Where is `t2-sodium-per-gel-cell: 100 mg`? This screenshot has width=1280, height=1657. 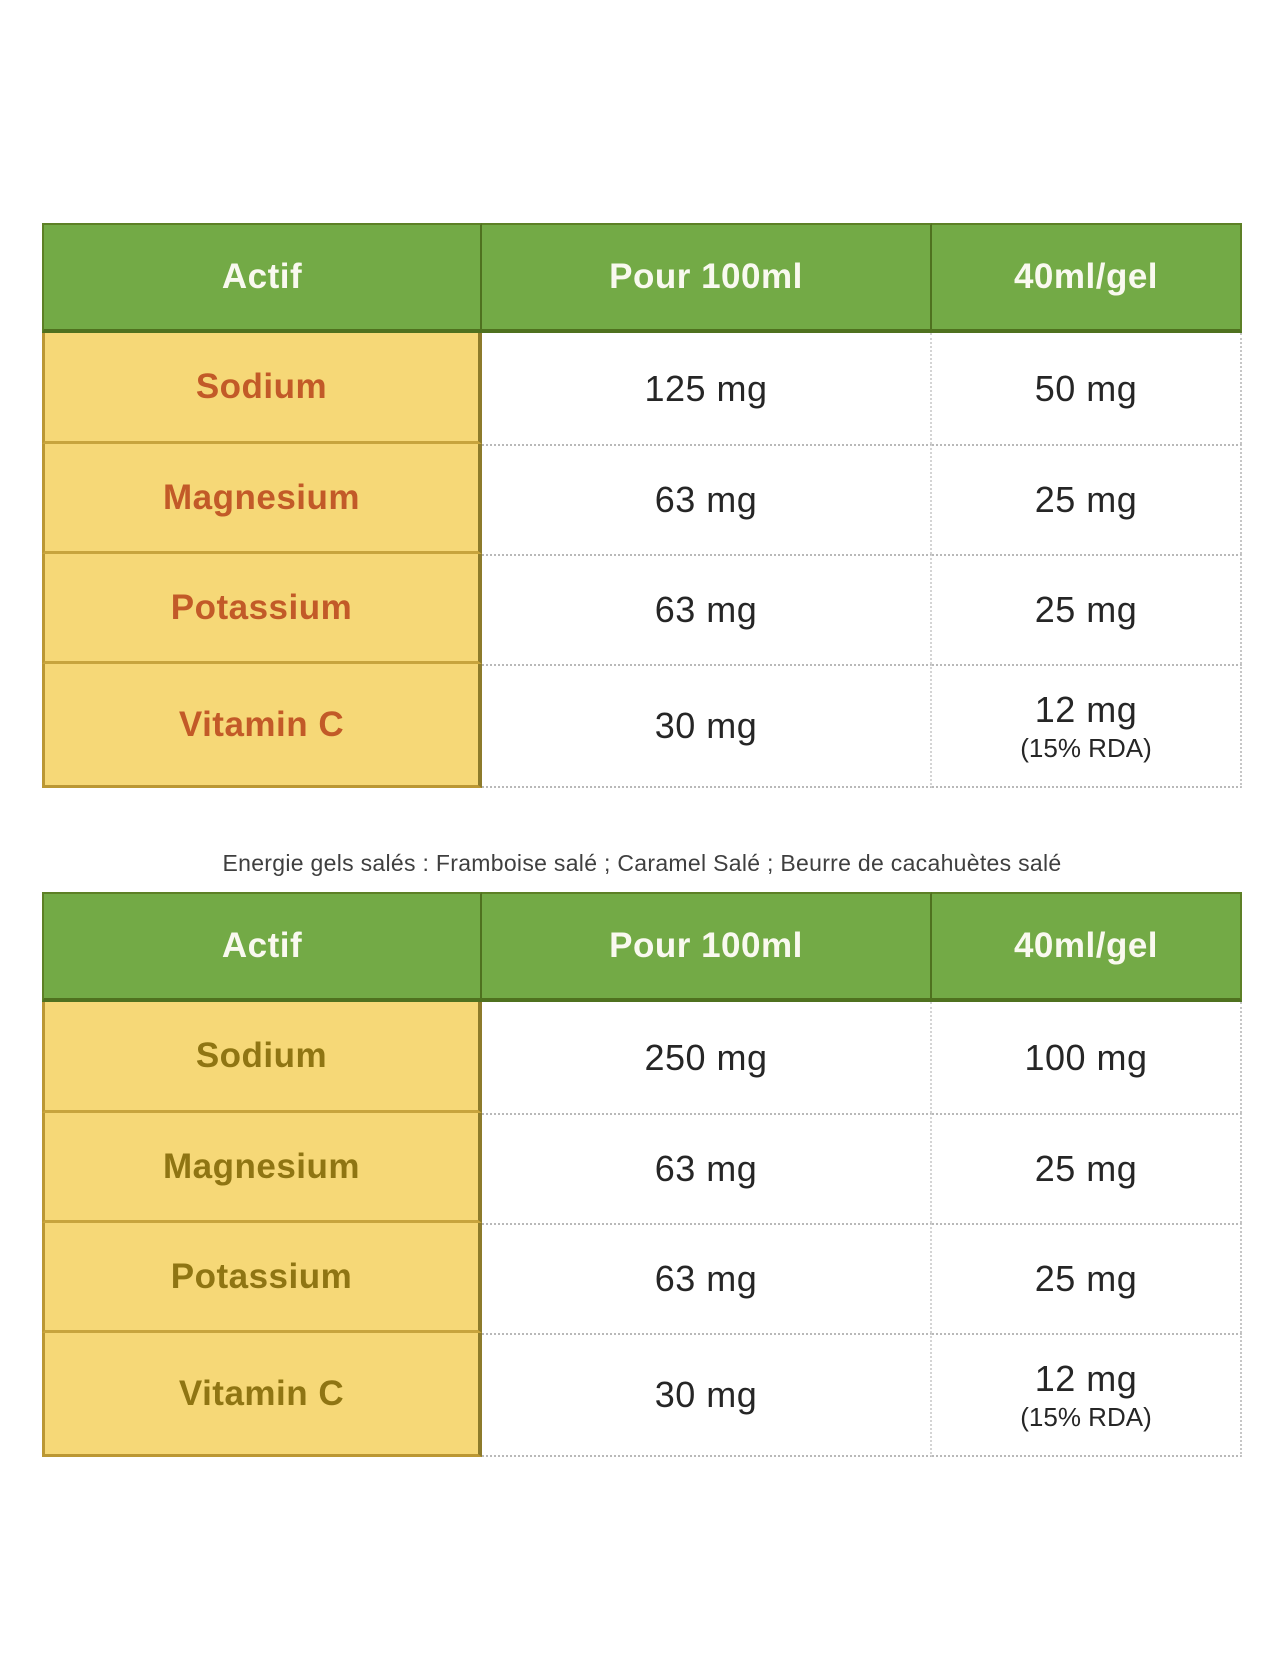
t2-sodium-per-gel-cell: 100 mg is located at coordinates (1087, 1057).